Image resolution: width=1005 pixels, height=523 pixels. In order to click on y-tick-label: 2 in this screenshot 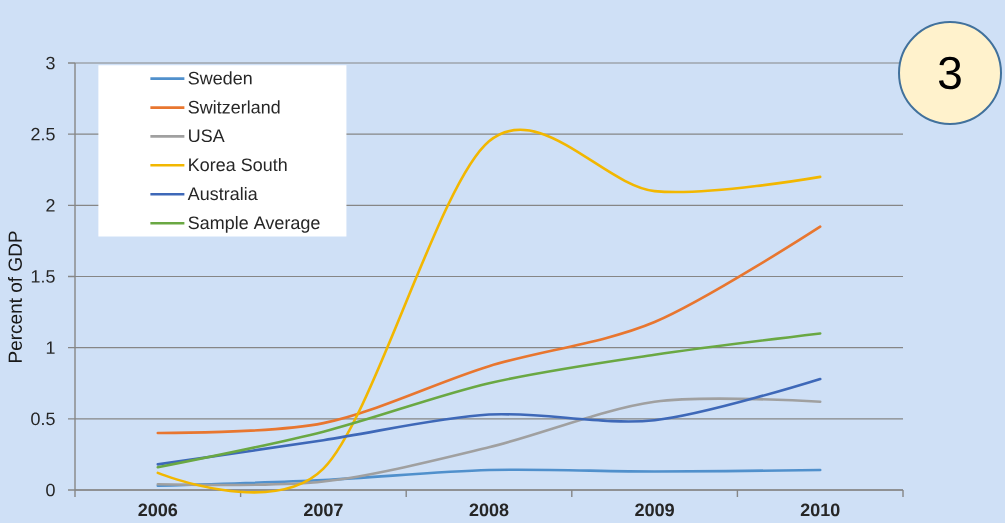, I will do `click(50, 205)`.